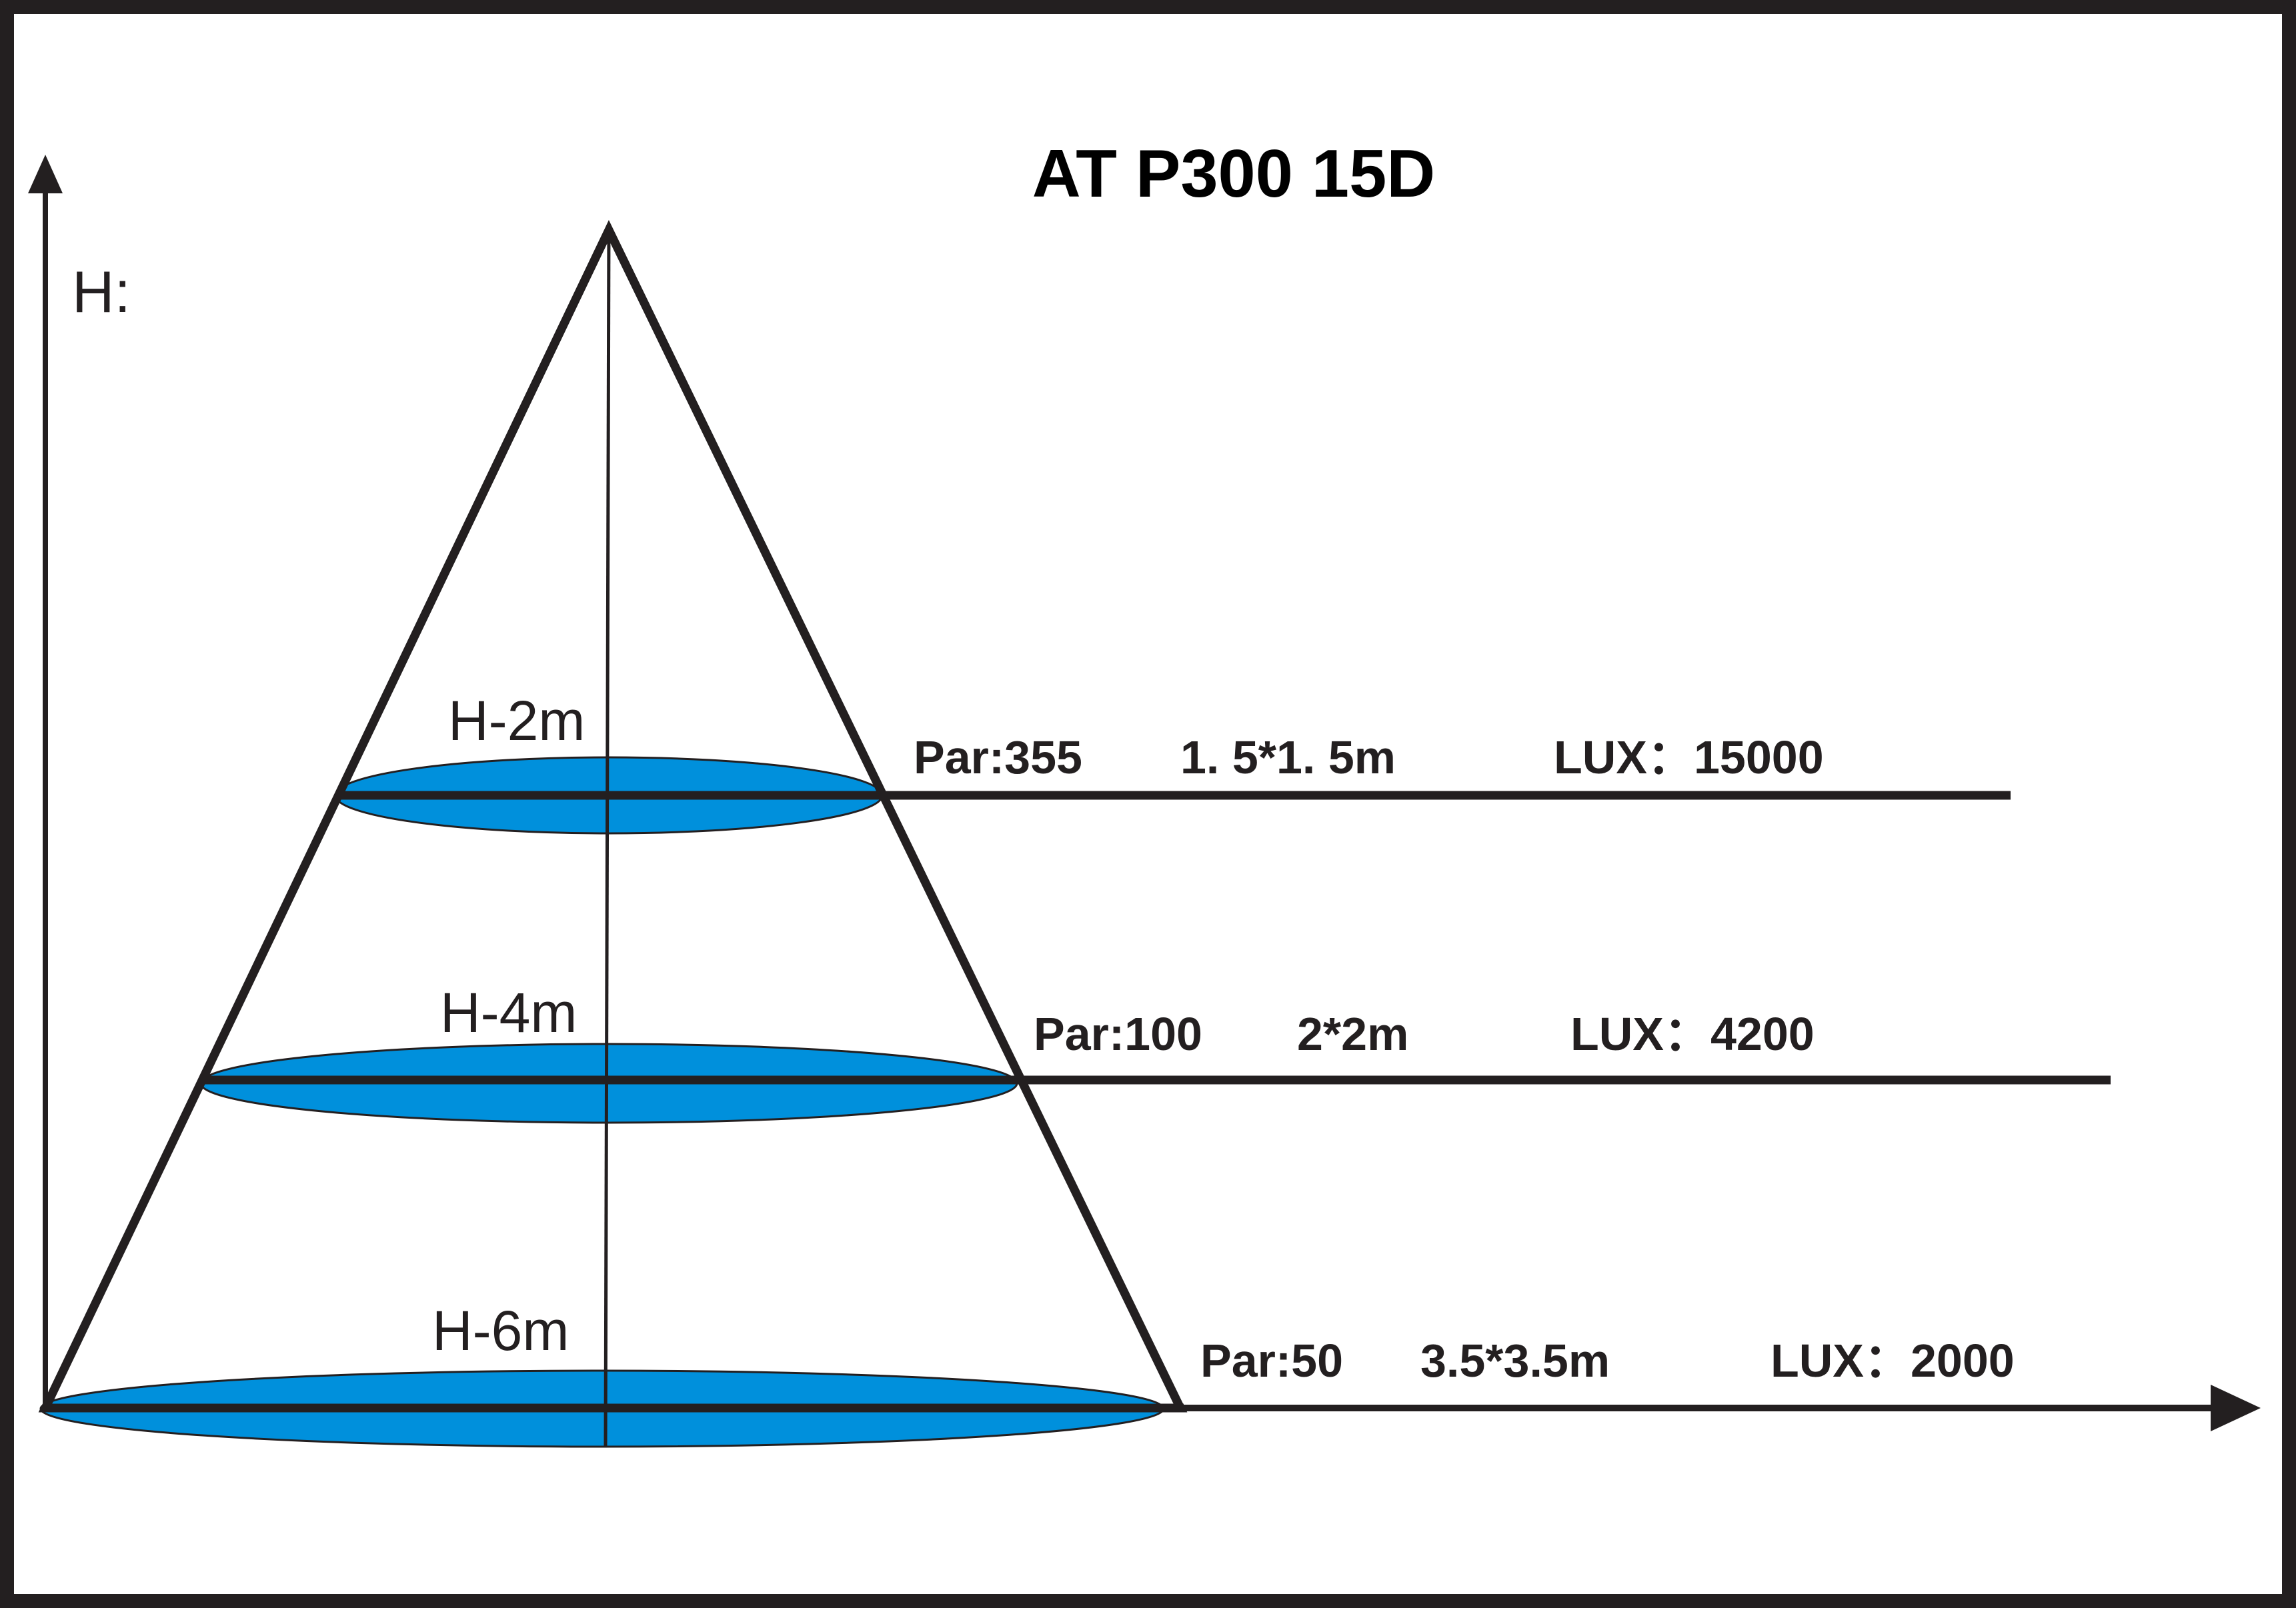  Describe the element at coordinates (101, 292) in the screenshot. I see `height-axis-label: H:` at that location.